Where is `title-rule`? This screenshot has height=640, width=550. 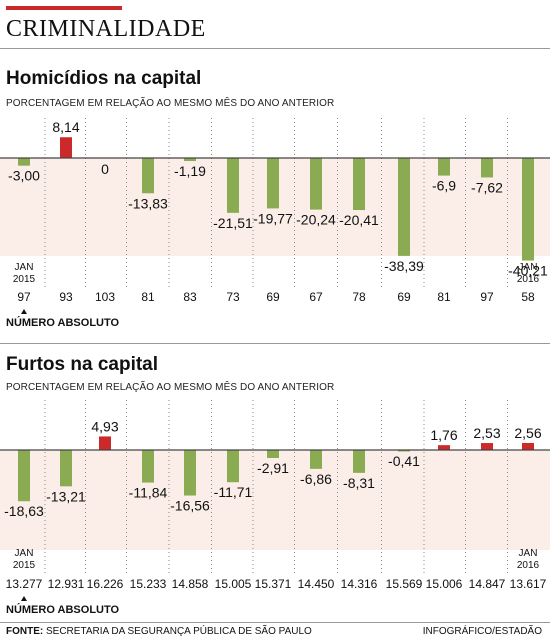
title-rule is located at coordinates (275, 48).